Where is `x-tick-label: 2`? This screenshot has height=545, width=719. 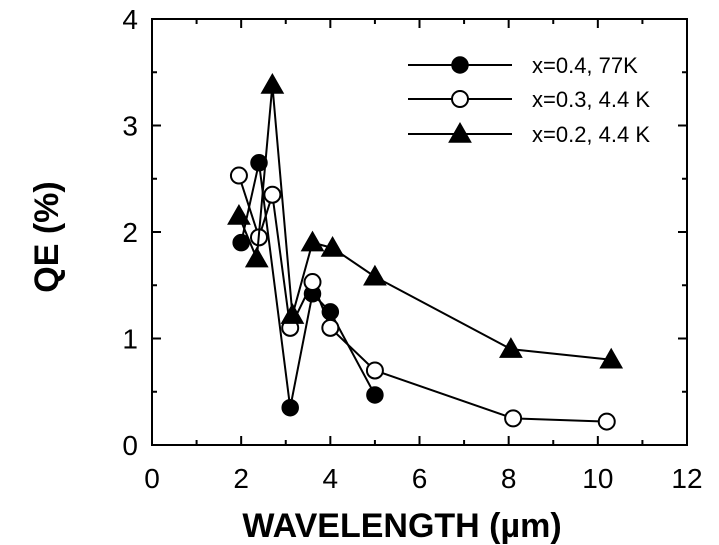 x-tick-label: 2 is located at coordinates (241, 478).